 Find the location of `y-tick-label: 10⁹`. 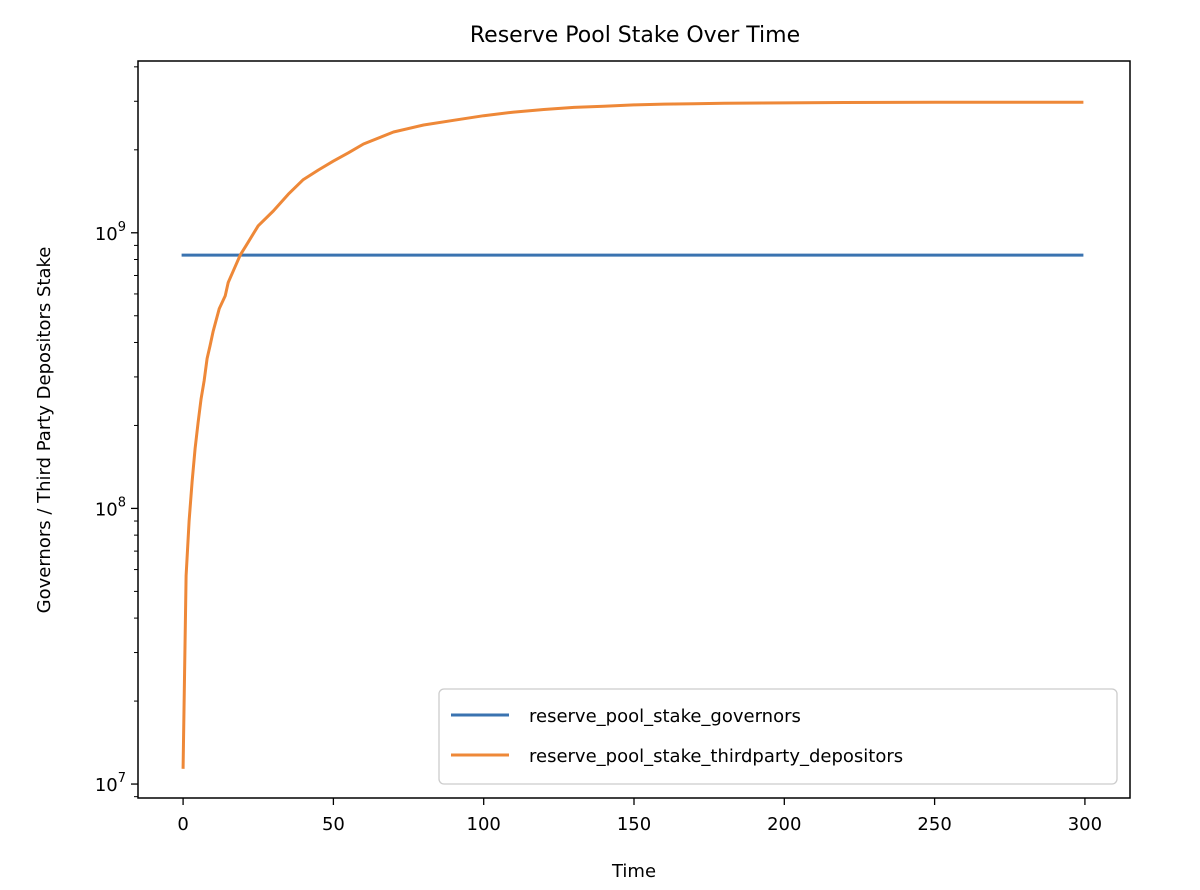

y-tick-label: 10⁹ is located at coordinates (110, 232).